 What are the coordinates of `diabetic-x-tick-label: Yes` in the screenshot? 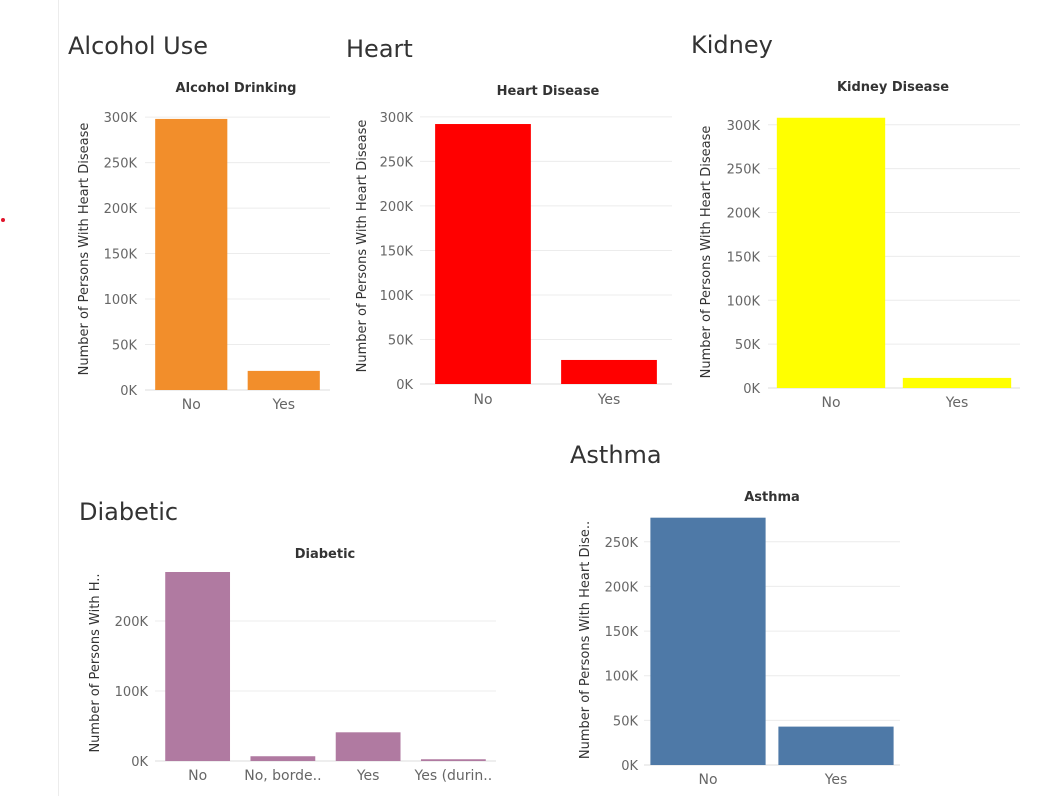 It's located at (368, 776).